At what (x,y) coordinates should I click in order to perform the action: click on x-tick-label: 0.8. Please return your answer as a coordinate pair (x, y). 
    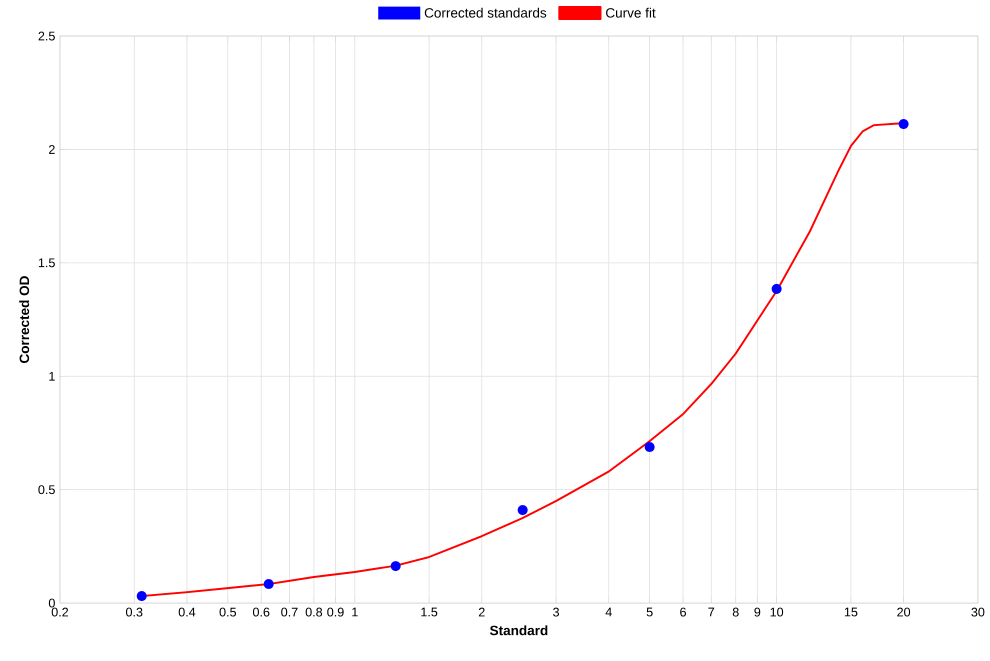
    Looking at the image, I should click on (314, 612).